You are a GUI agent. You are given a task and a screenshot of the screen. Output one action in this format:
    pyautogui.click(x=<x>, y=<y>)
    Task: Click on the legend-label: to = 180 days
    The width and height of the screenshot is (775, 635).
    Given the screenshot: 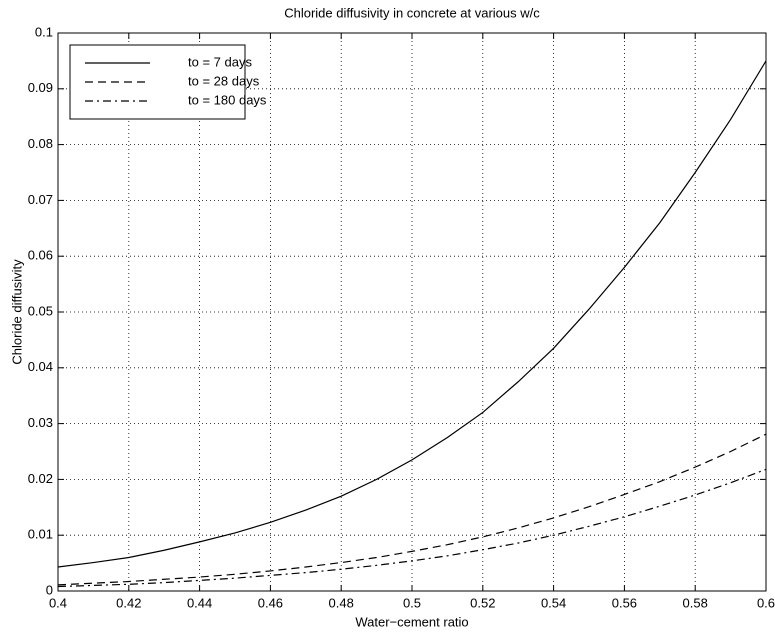 What is the action you would take?
    pyautogui.click(x=227, y=99)
    